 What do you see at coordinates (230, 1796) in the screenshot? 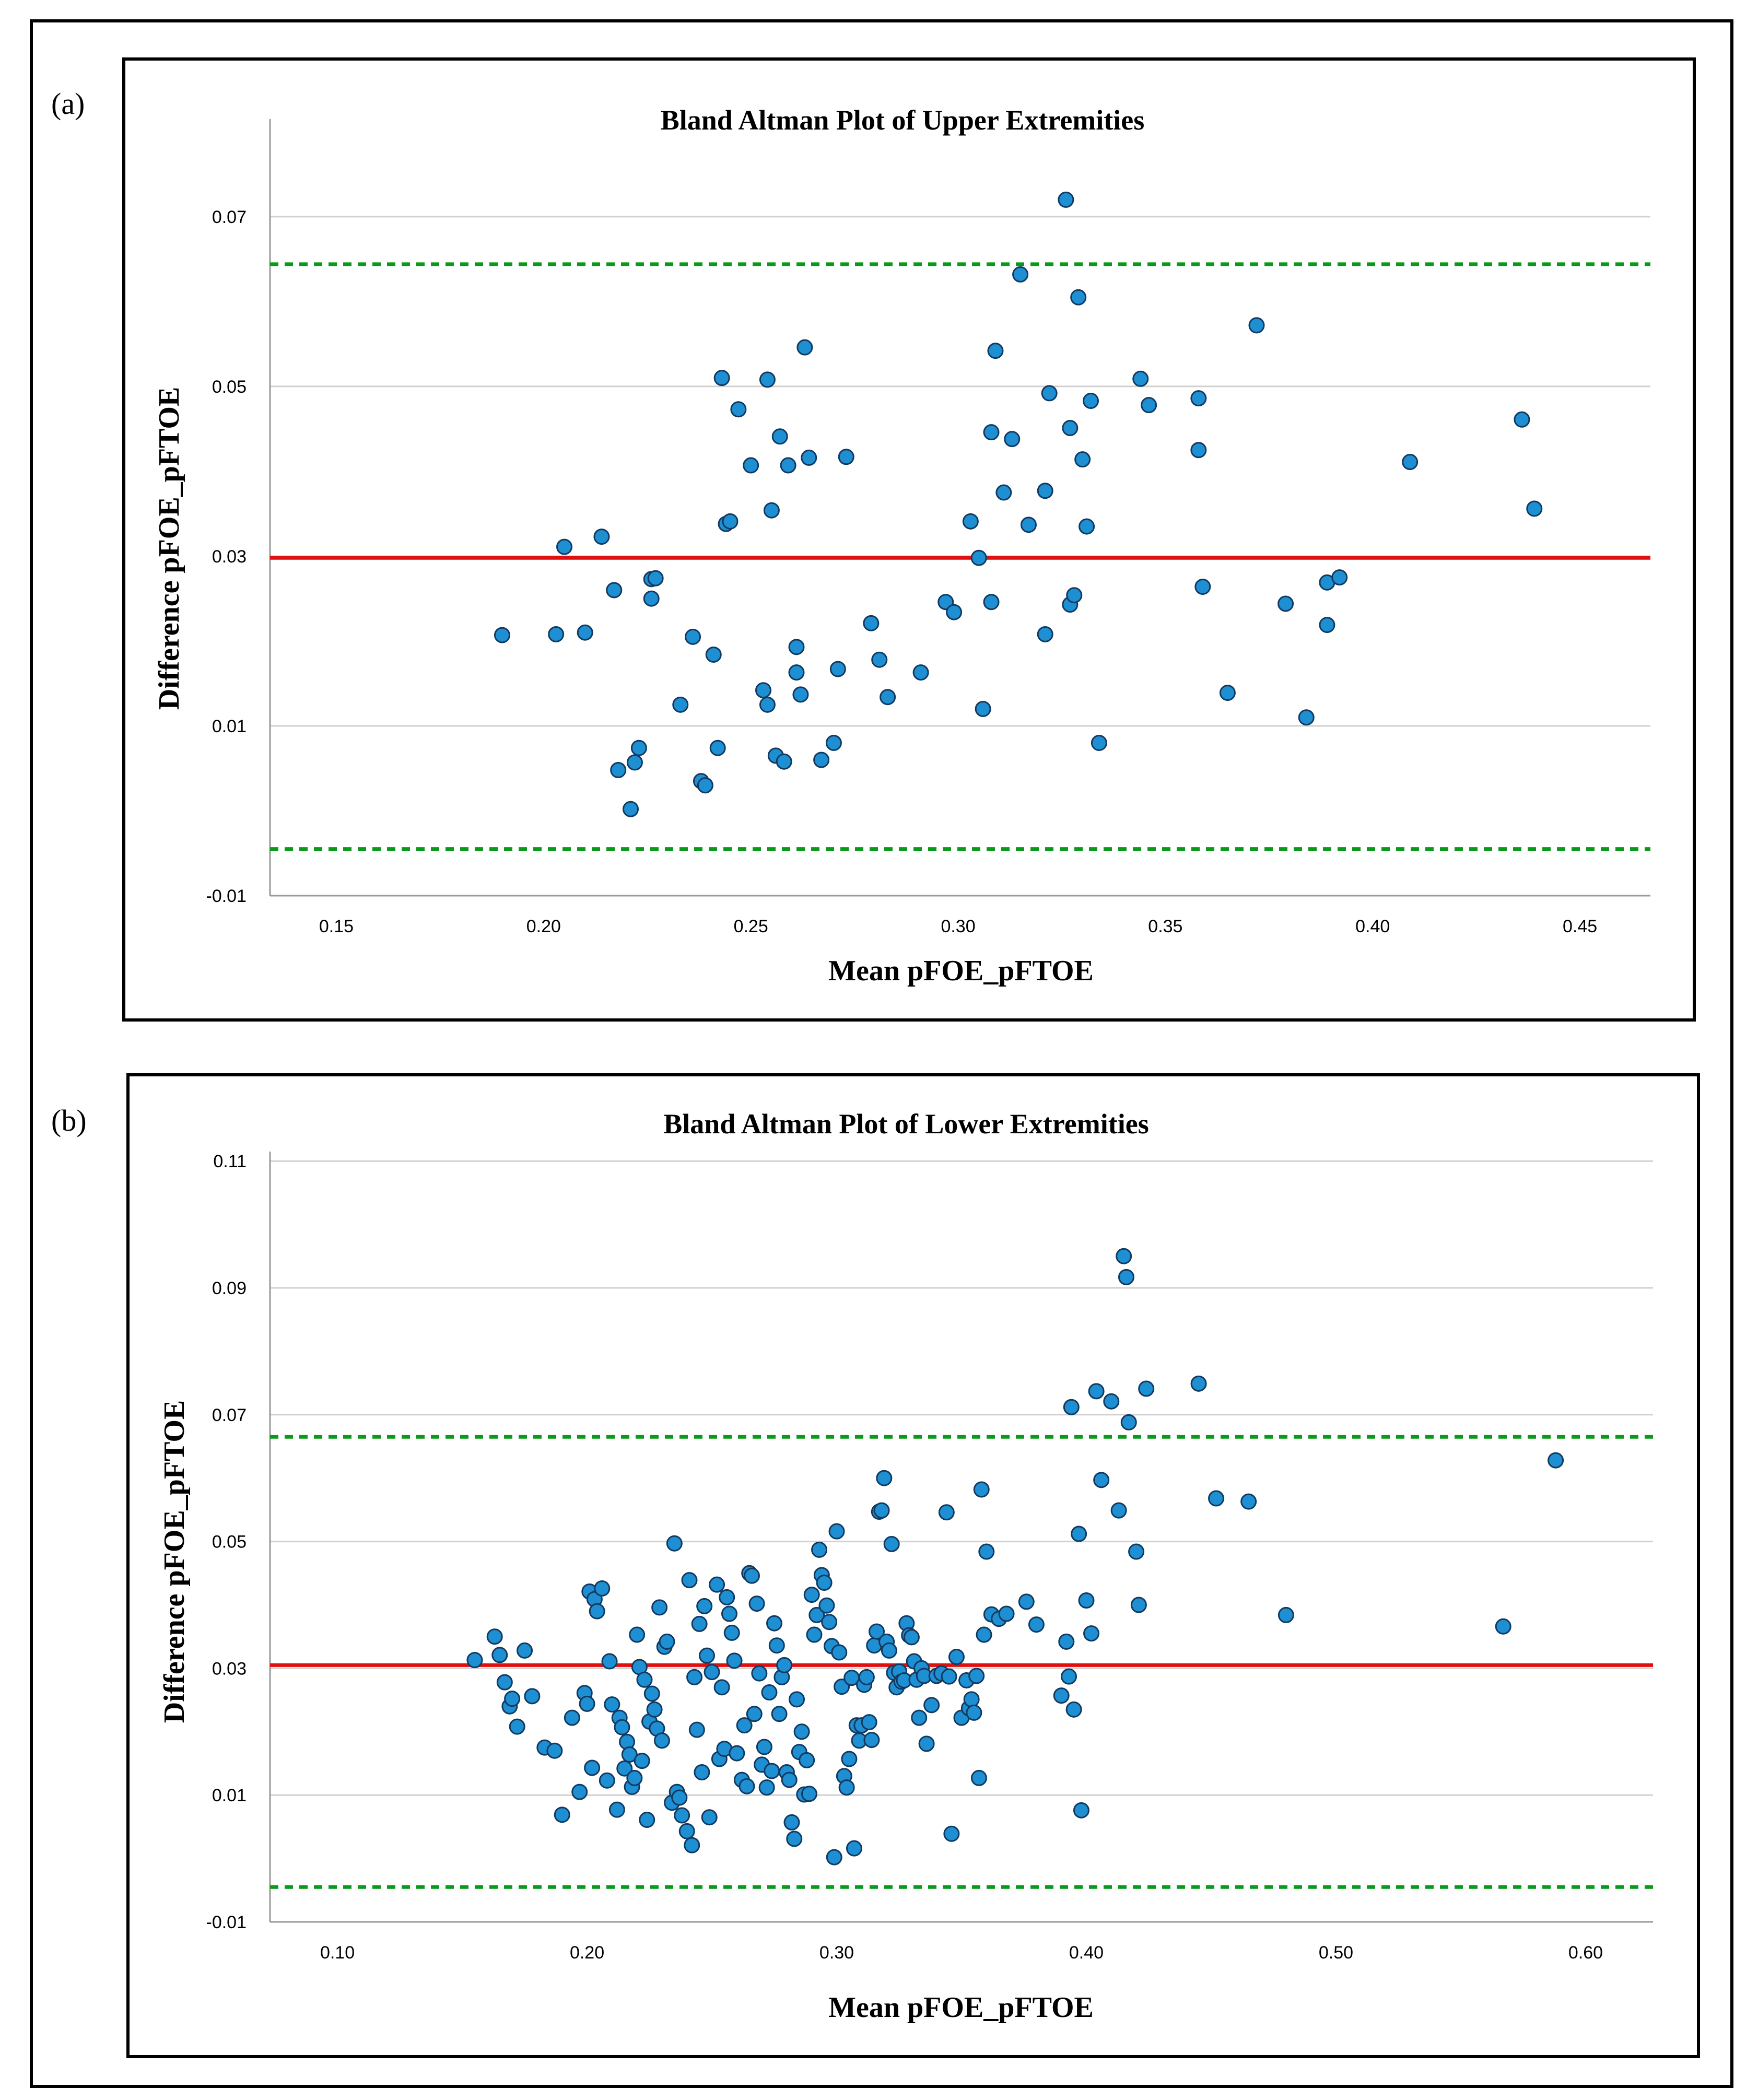
I see `panel-b-ytick-label: 0.01` at bounding box center [230, 1796].